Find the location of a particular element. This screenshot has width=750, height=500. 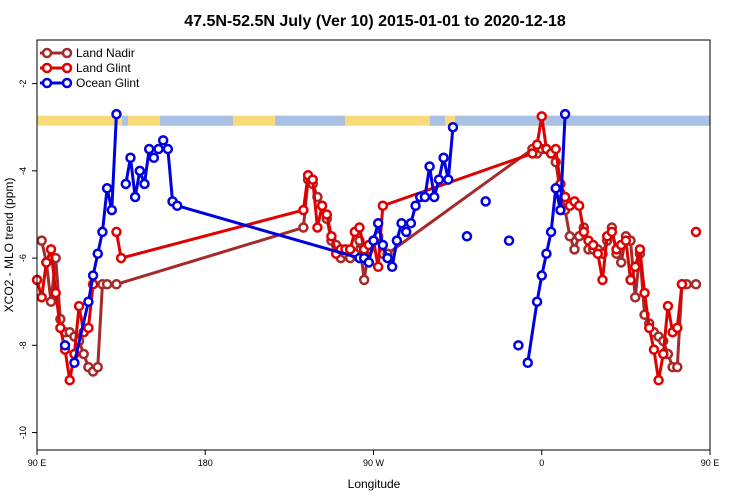

y-axis: -10 -8 -6 -4 -2 is located at coordinates (27, 259).